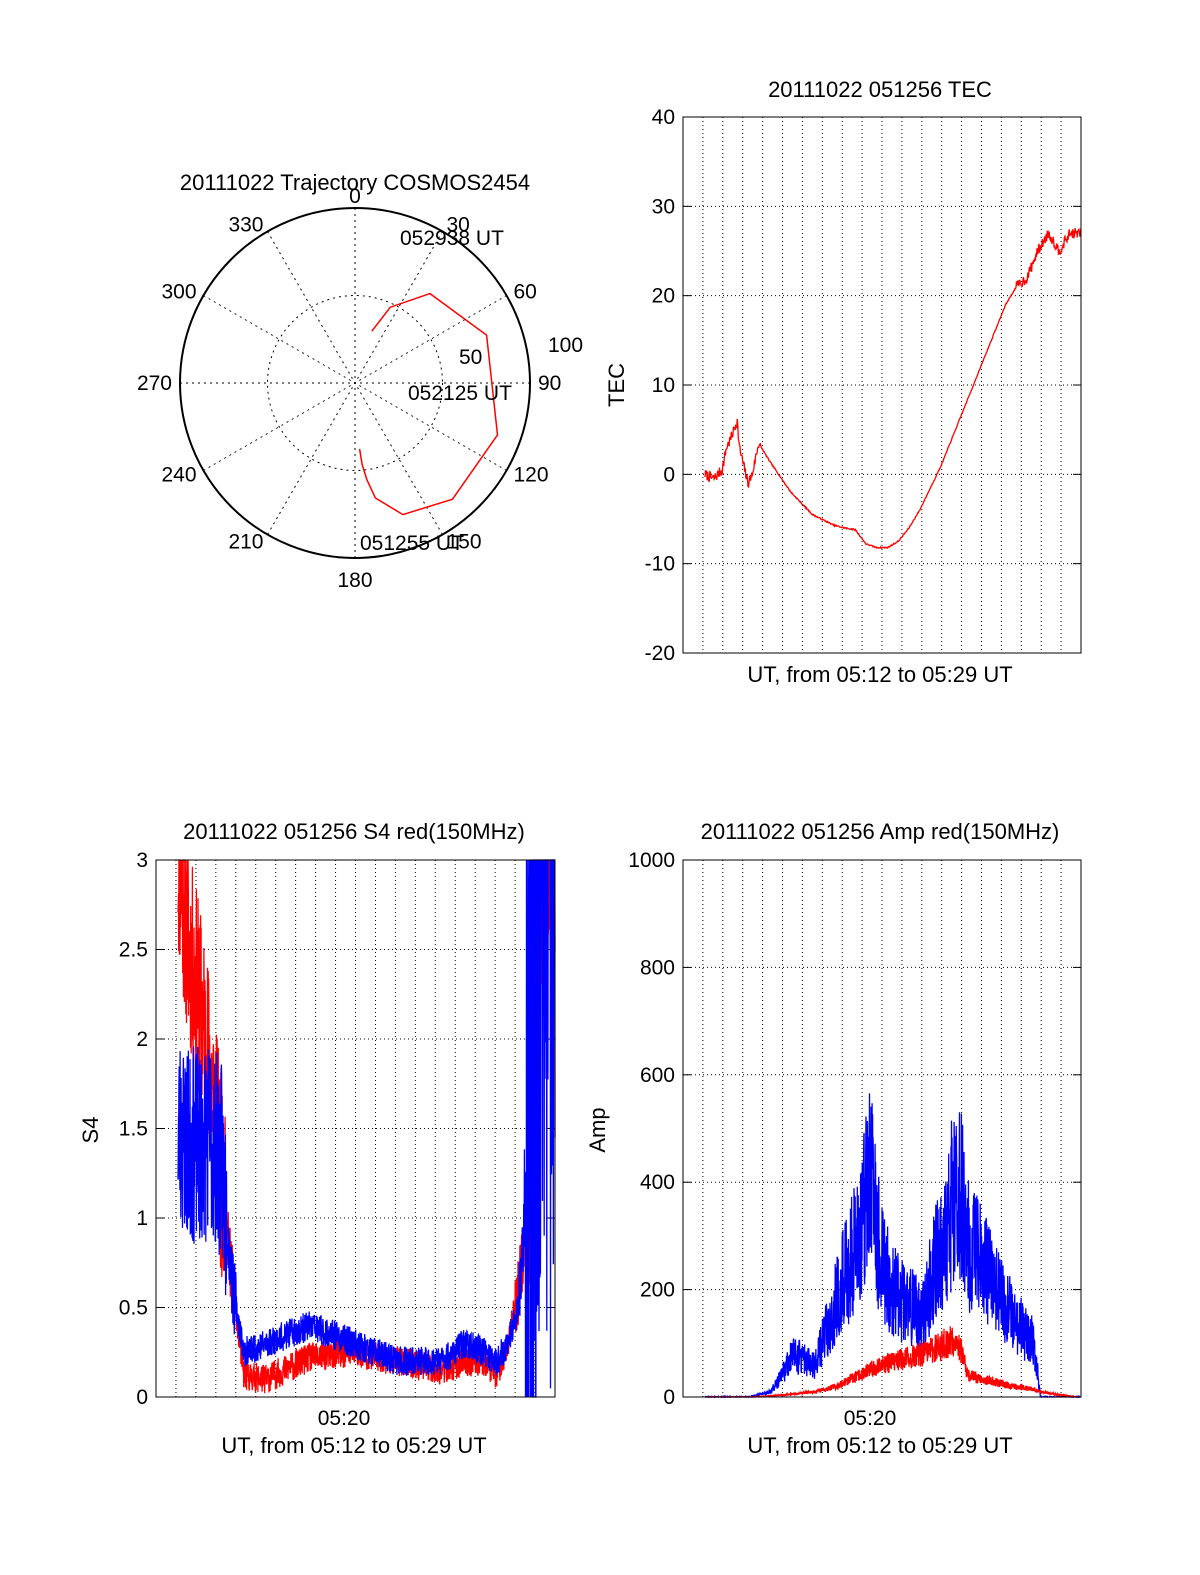  What do you see at coordinates (412, 543) in the screenshot?
I see `trajectory-time-start: 051255 UT` at bounding box center [412, 543].